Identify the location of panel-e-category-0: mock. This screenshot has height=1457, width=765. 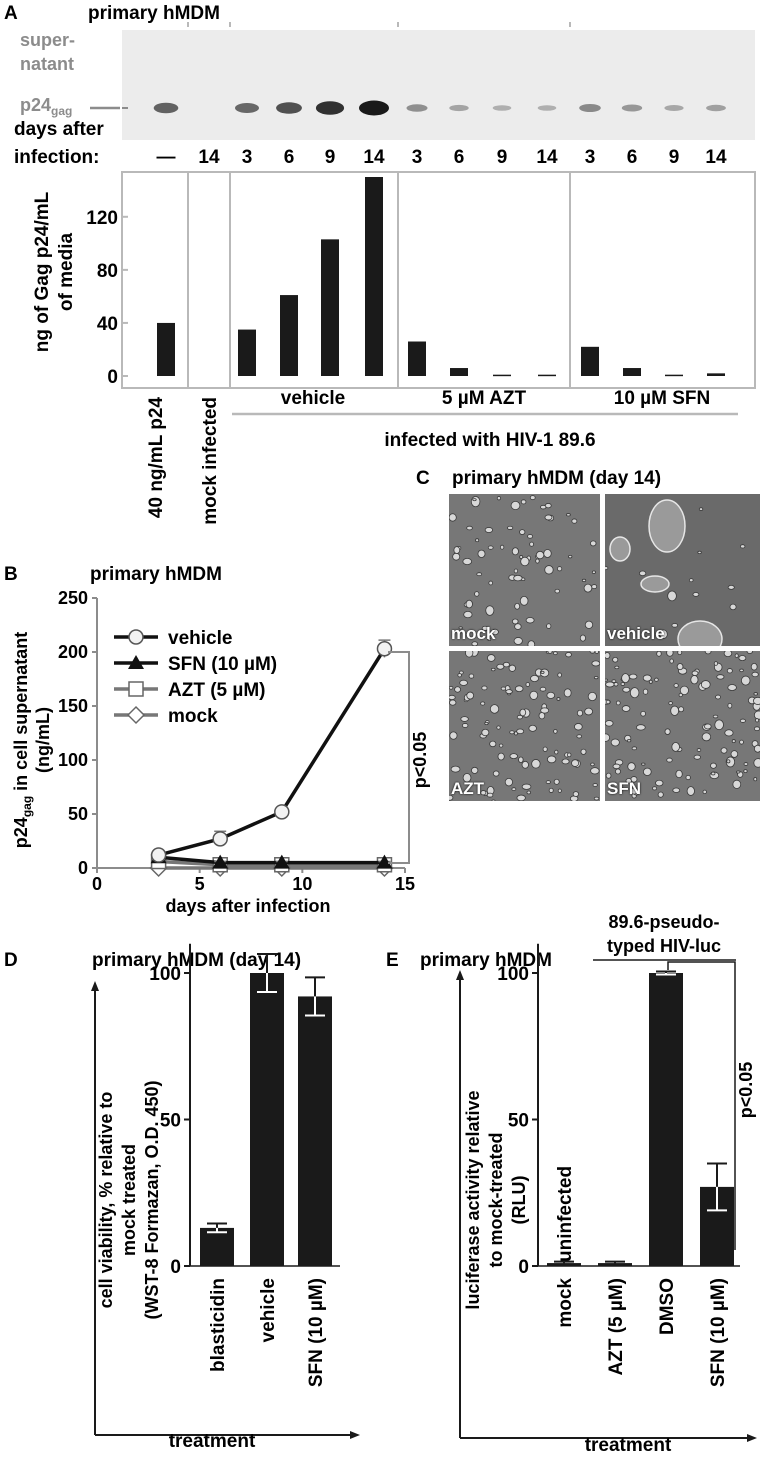
(565, 1303).